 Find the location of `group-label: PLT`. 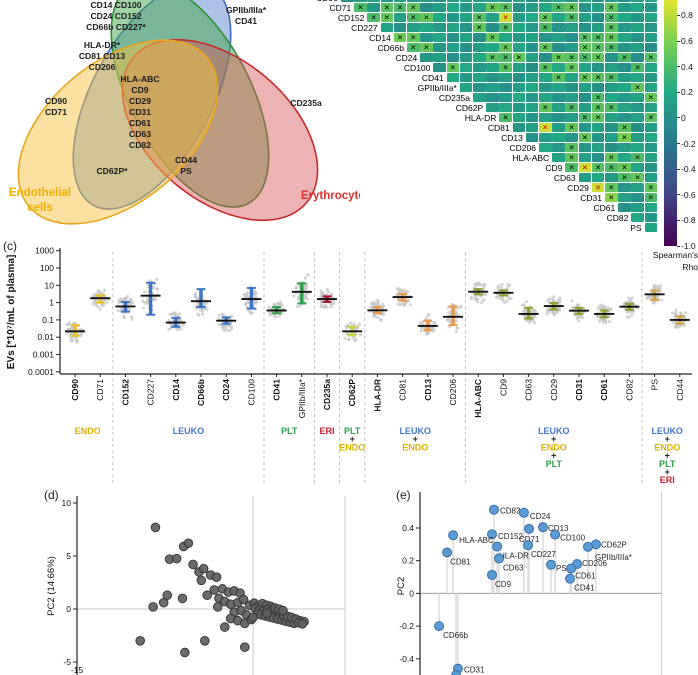

group-label: PLT is located at coordinates (554, 464).